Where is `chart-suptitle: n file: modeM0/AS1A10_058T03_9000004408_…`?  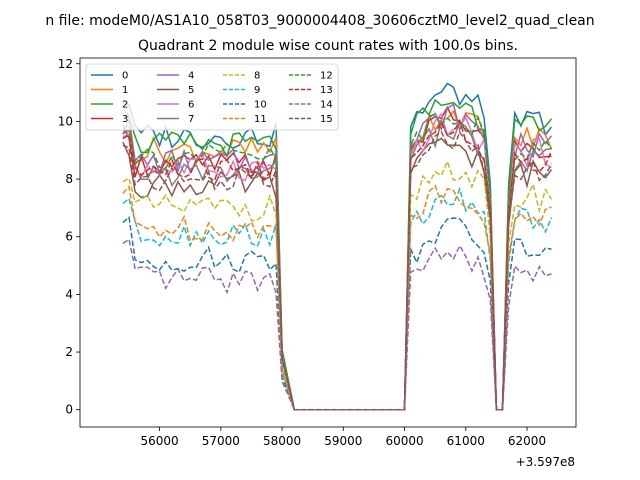 chart-suptitle: n file: modeM0/AS1A10_058T03_9000004408_… is located at coordinates (319, 21).